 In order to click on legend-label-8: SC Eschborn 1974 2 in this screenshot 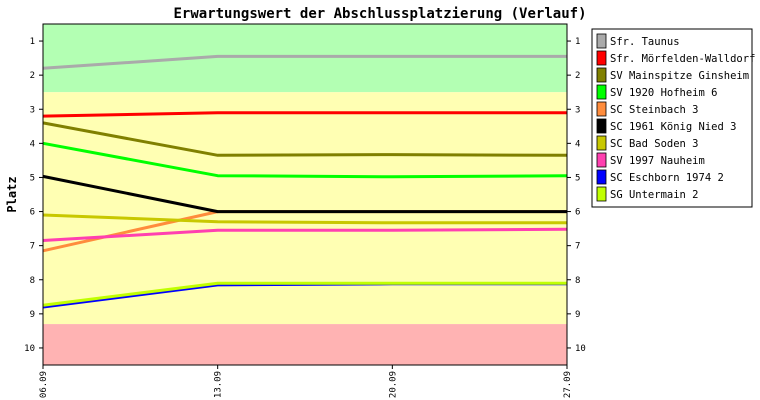, I will do `click(667, 178)`.